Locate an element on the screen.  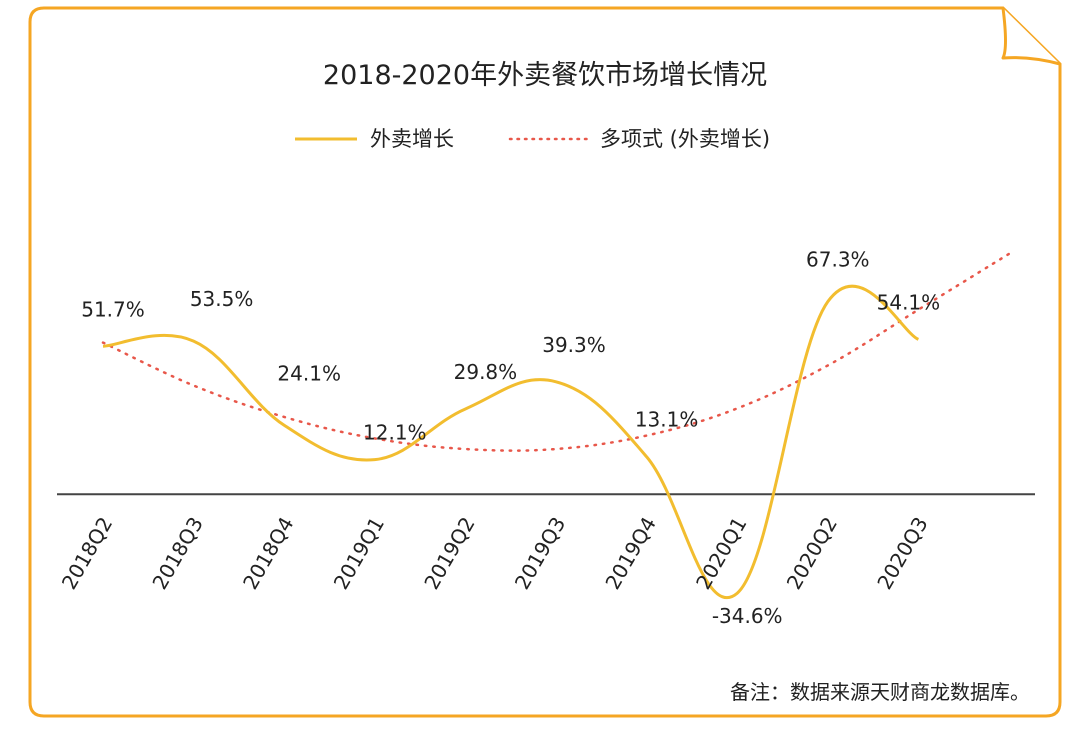
chart-title: 2018-2020年外卖餐饮市场增长情况 is located at coordinates (545, 75).